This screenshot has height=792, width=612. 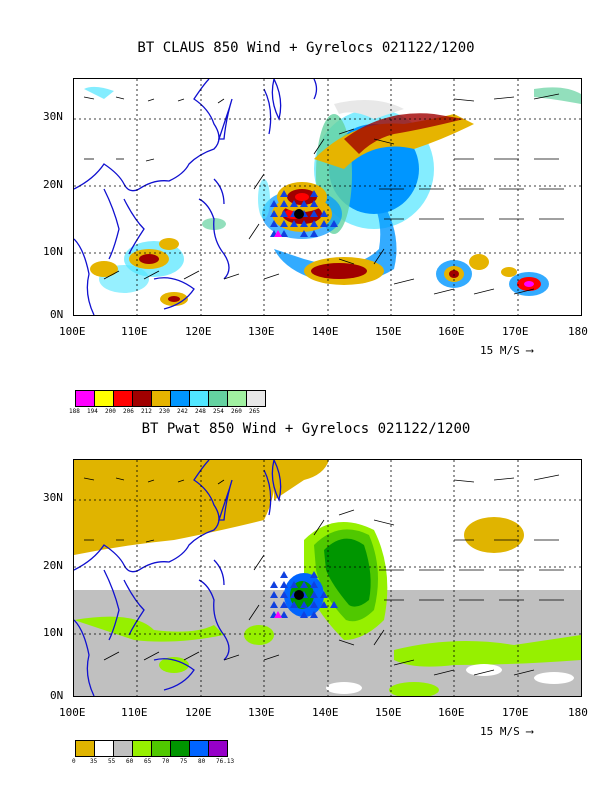 I want to click on panel2-legend-labels: 0 35 55 60 65 70 75 80 76.13, so click(x=172, y=763).